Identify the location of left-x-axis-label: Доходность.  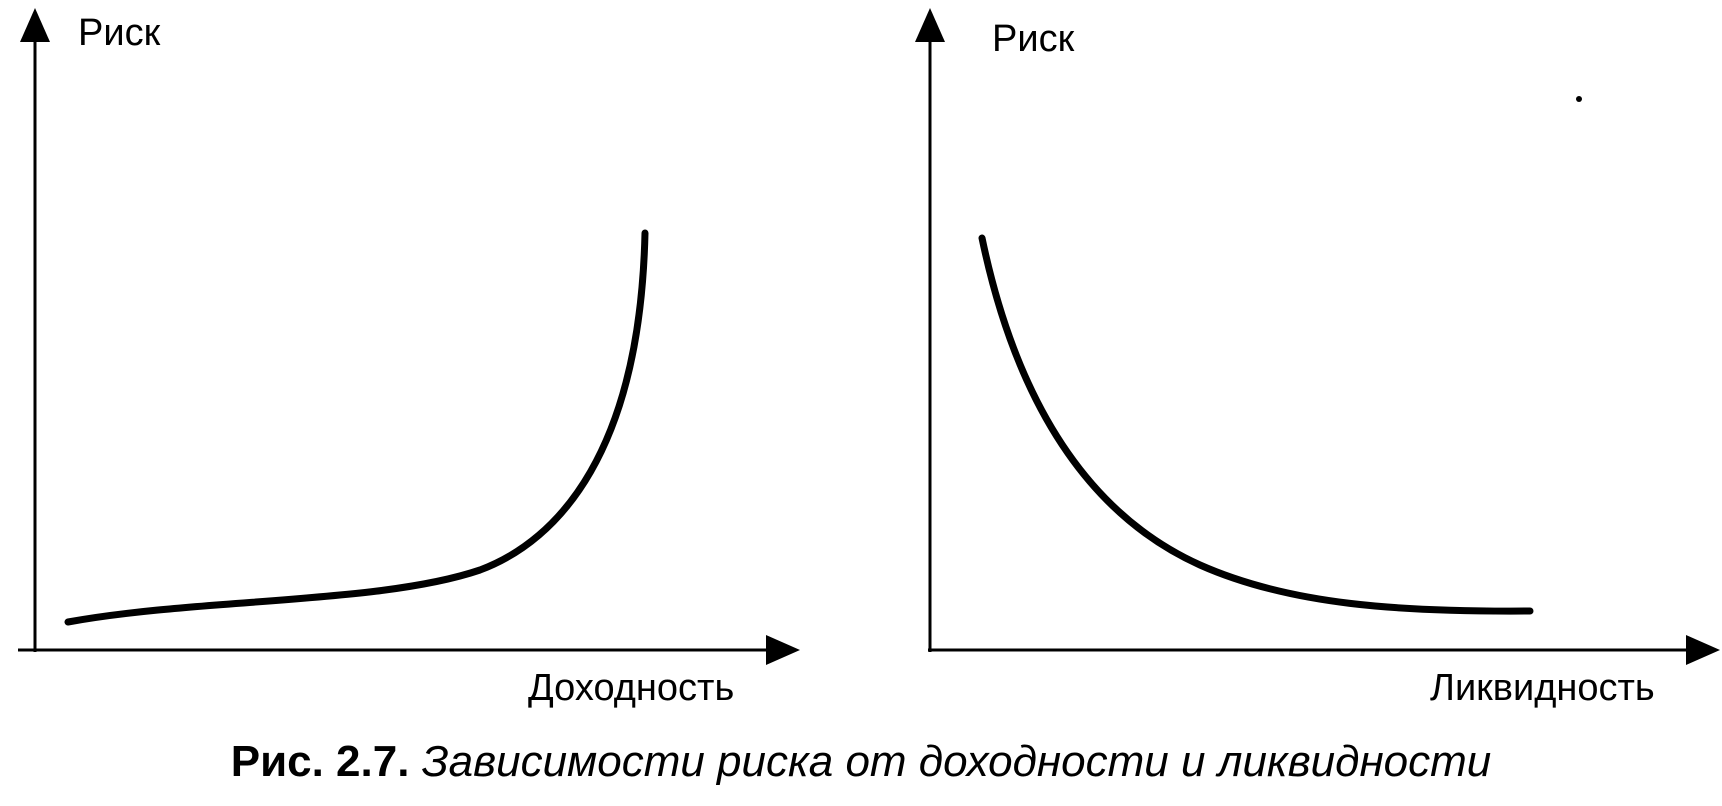
(631, 688).